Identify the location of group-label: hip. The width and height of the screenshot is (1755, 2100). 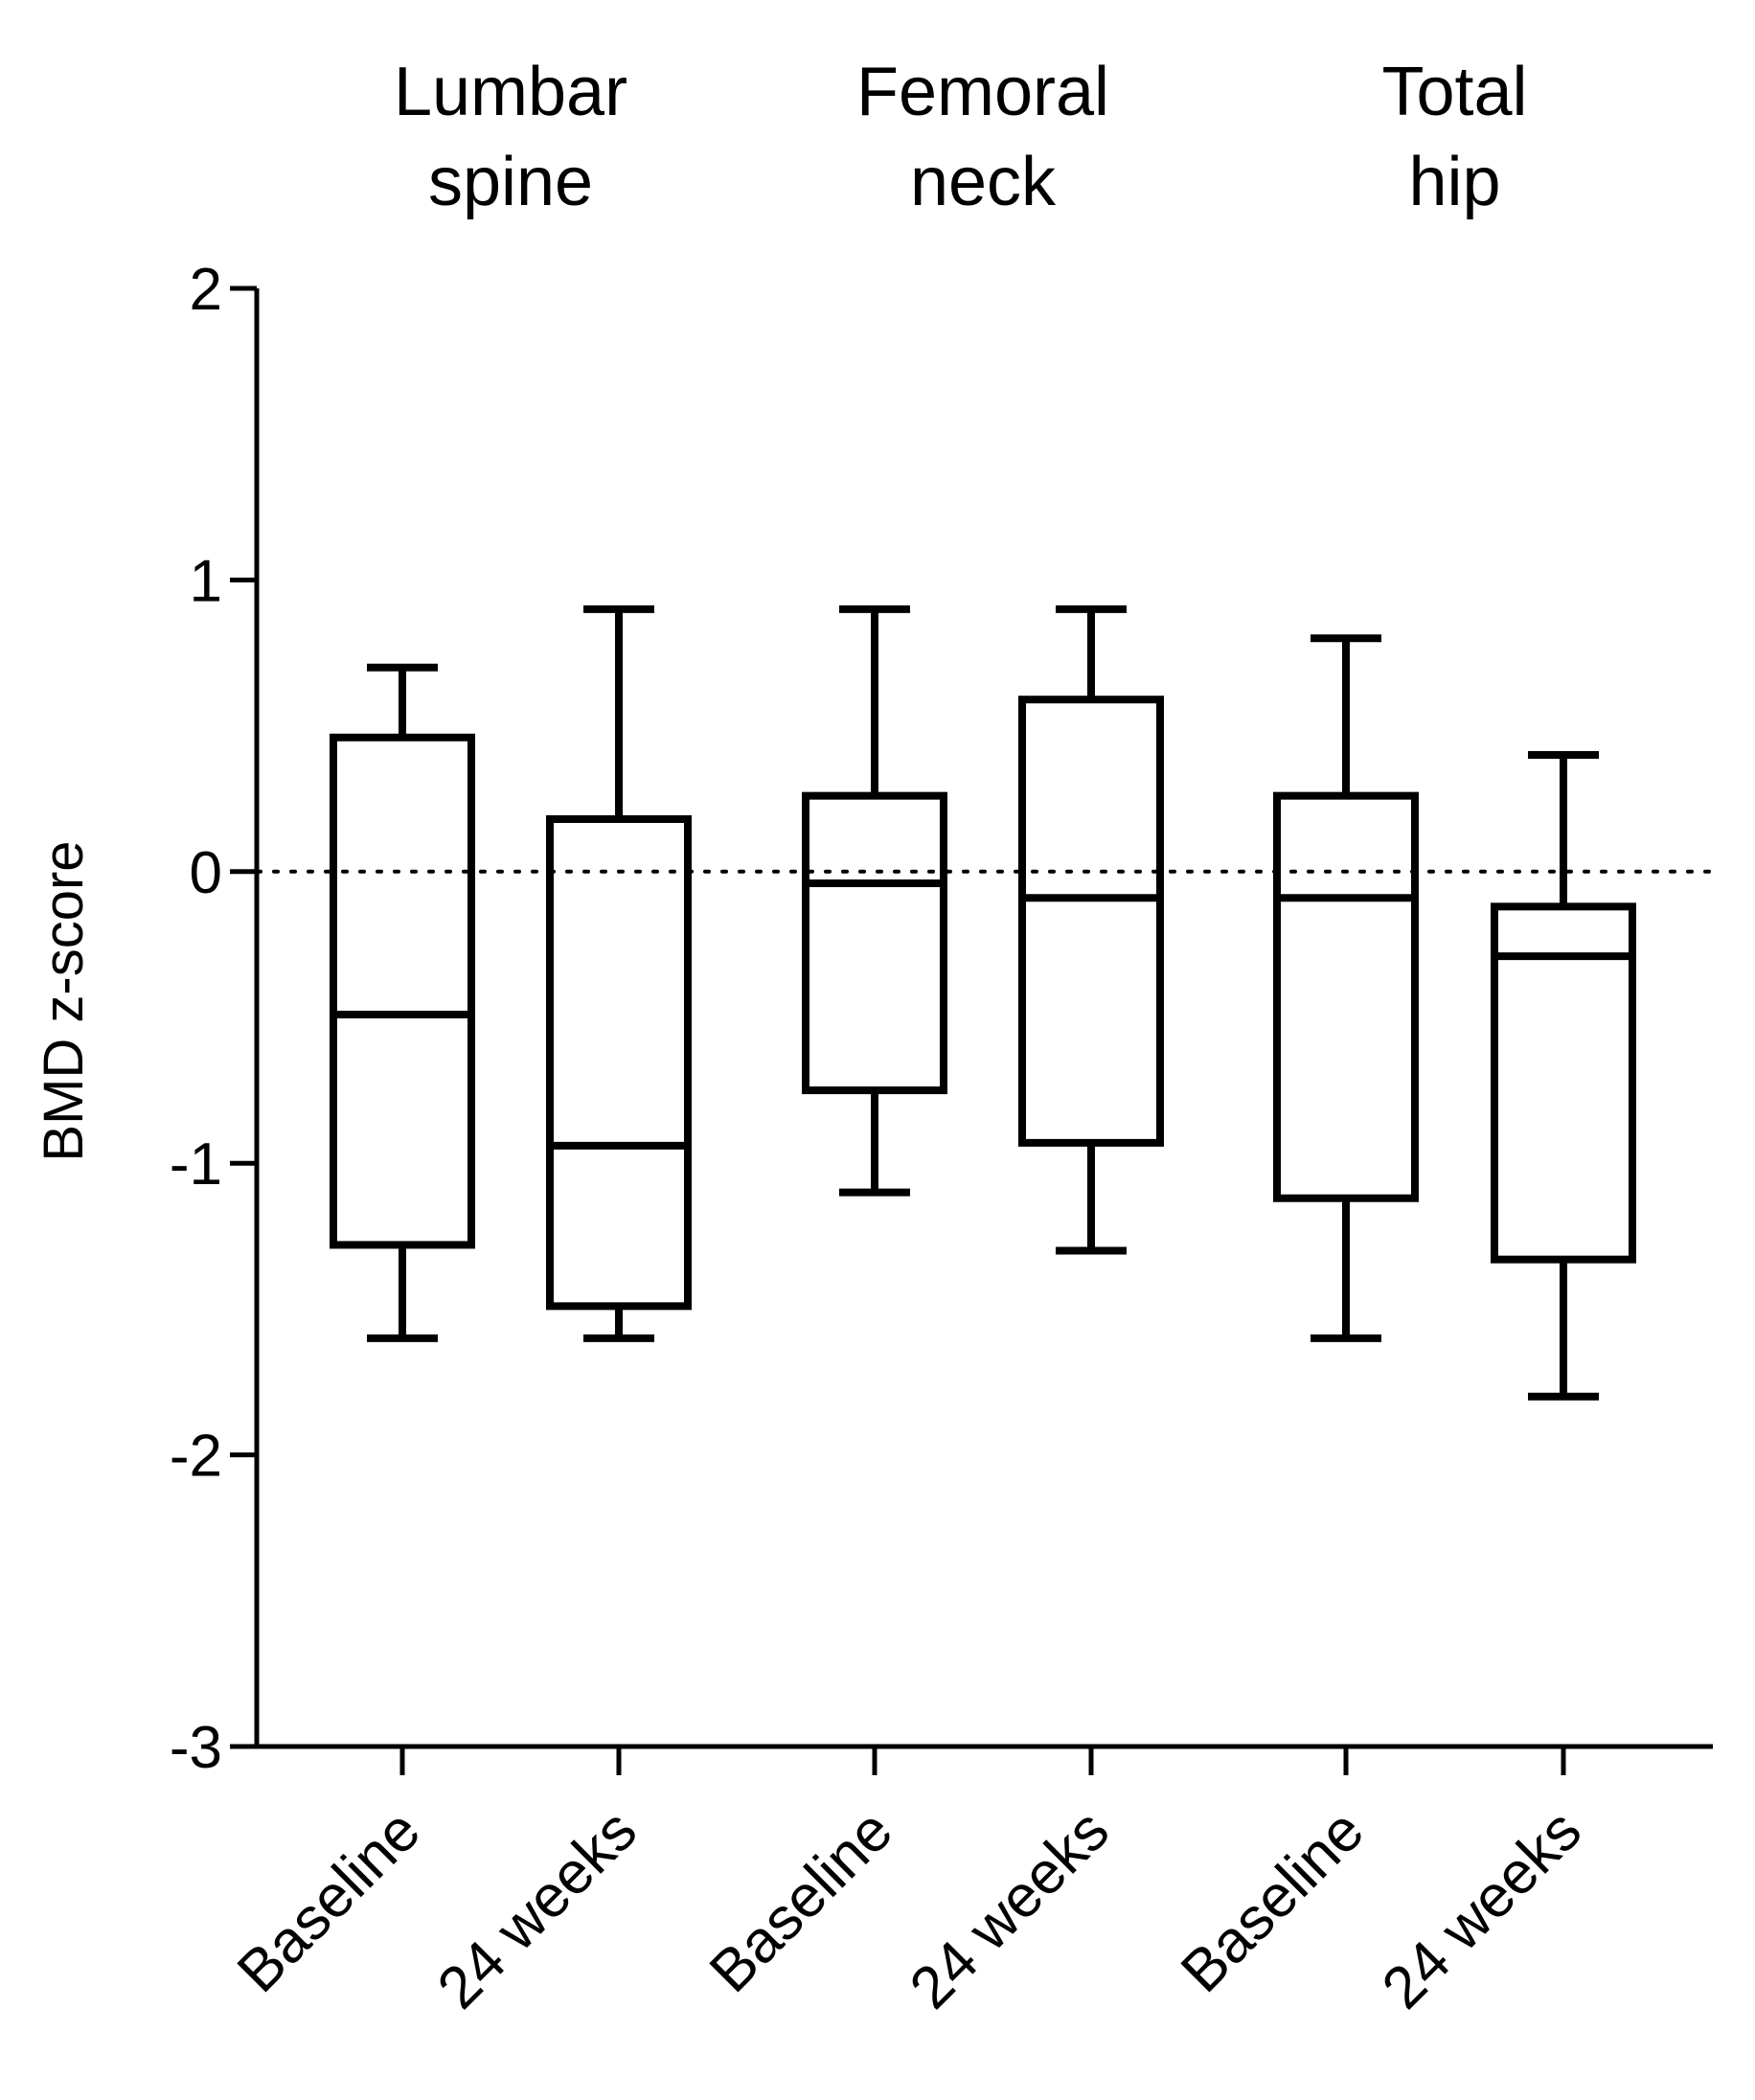
(1454, 182).